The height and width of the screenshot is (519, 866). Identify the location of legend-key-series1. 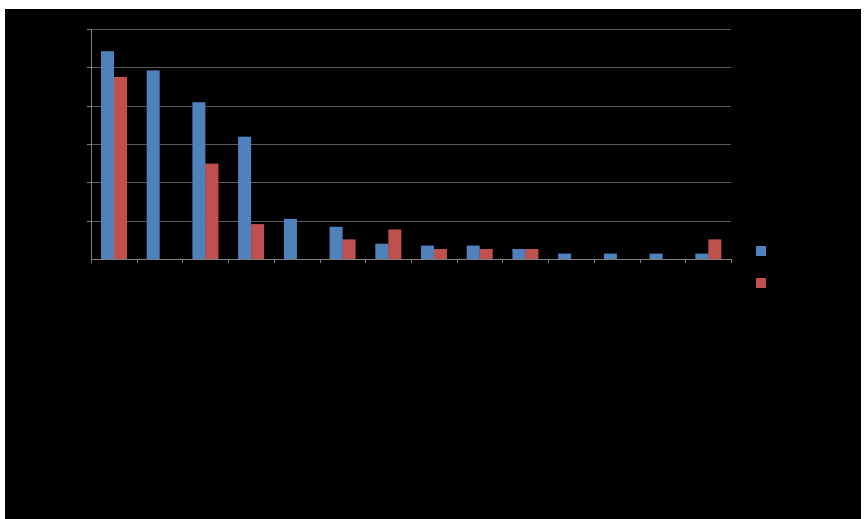
(761, 251).